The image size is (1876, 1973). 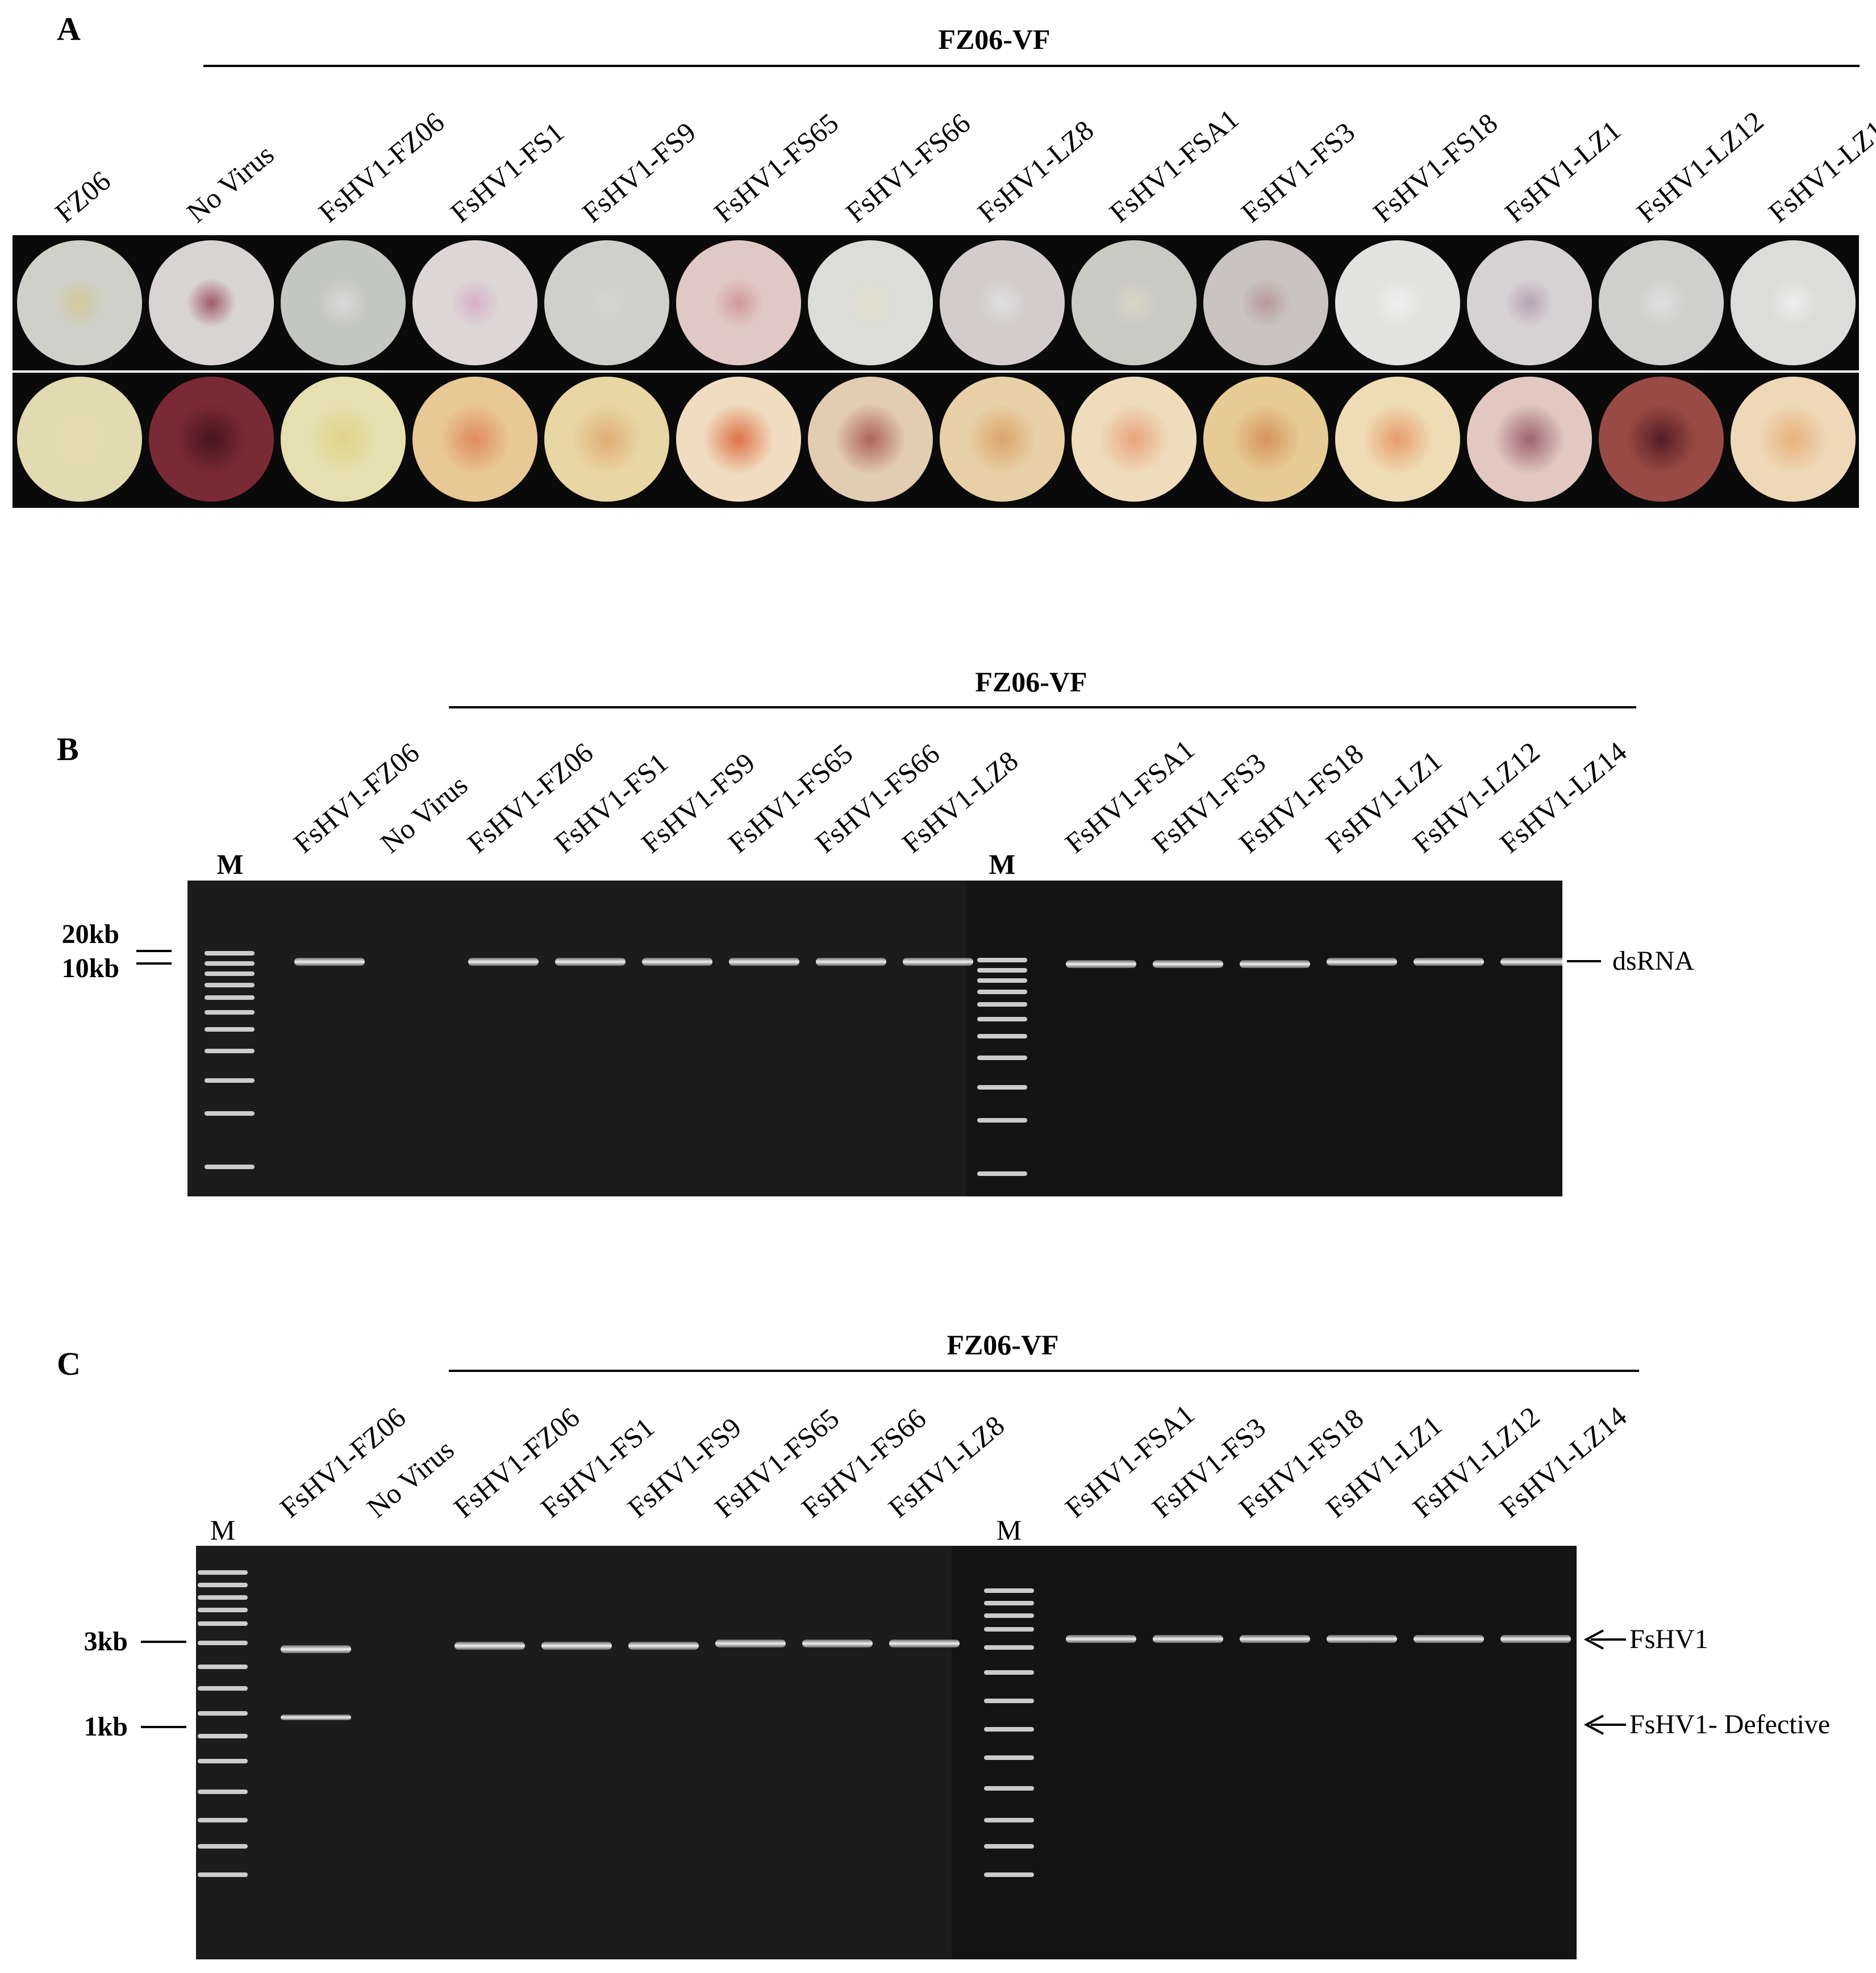 What do you see at coordinates (316, 1717) in the screenshot?
I see `defective-band` at bounding box center [316, 1717].